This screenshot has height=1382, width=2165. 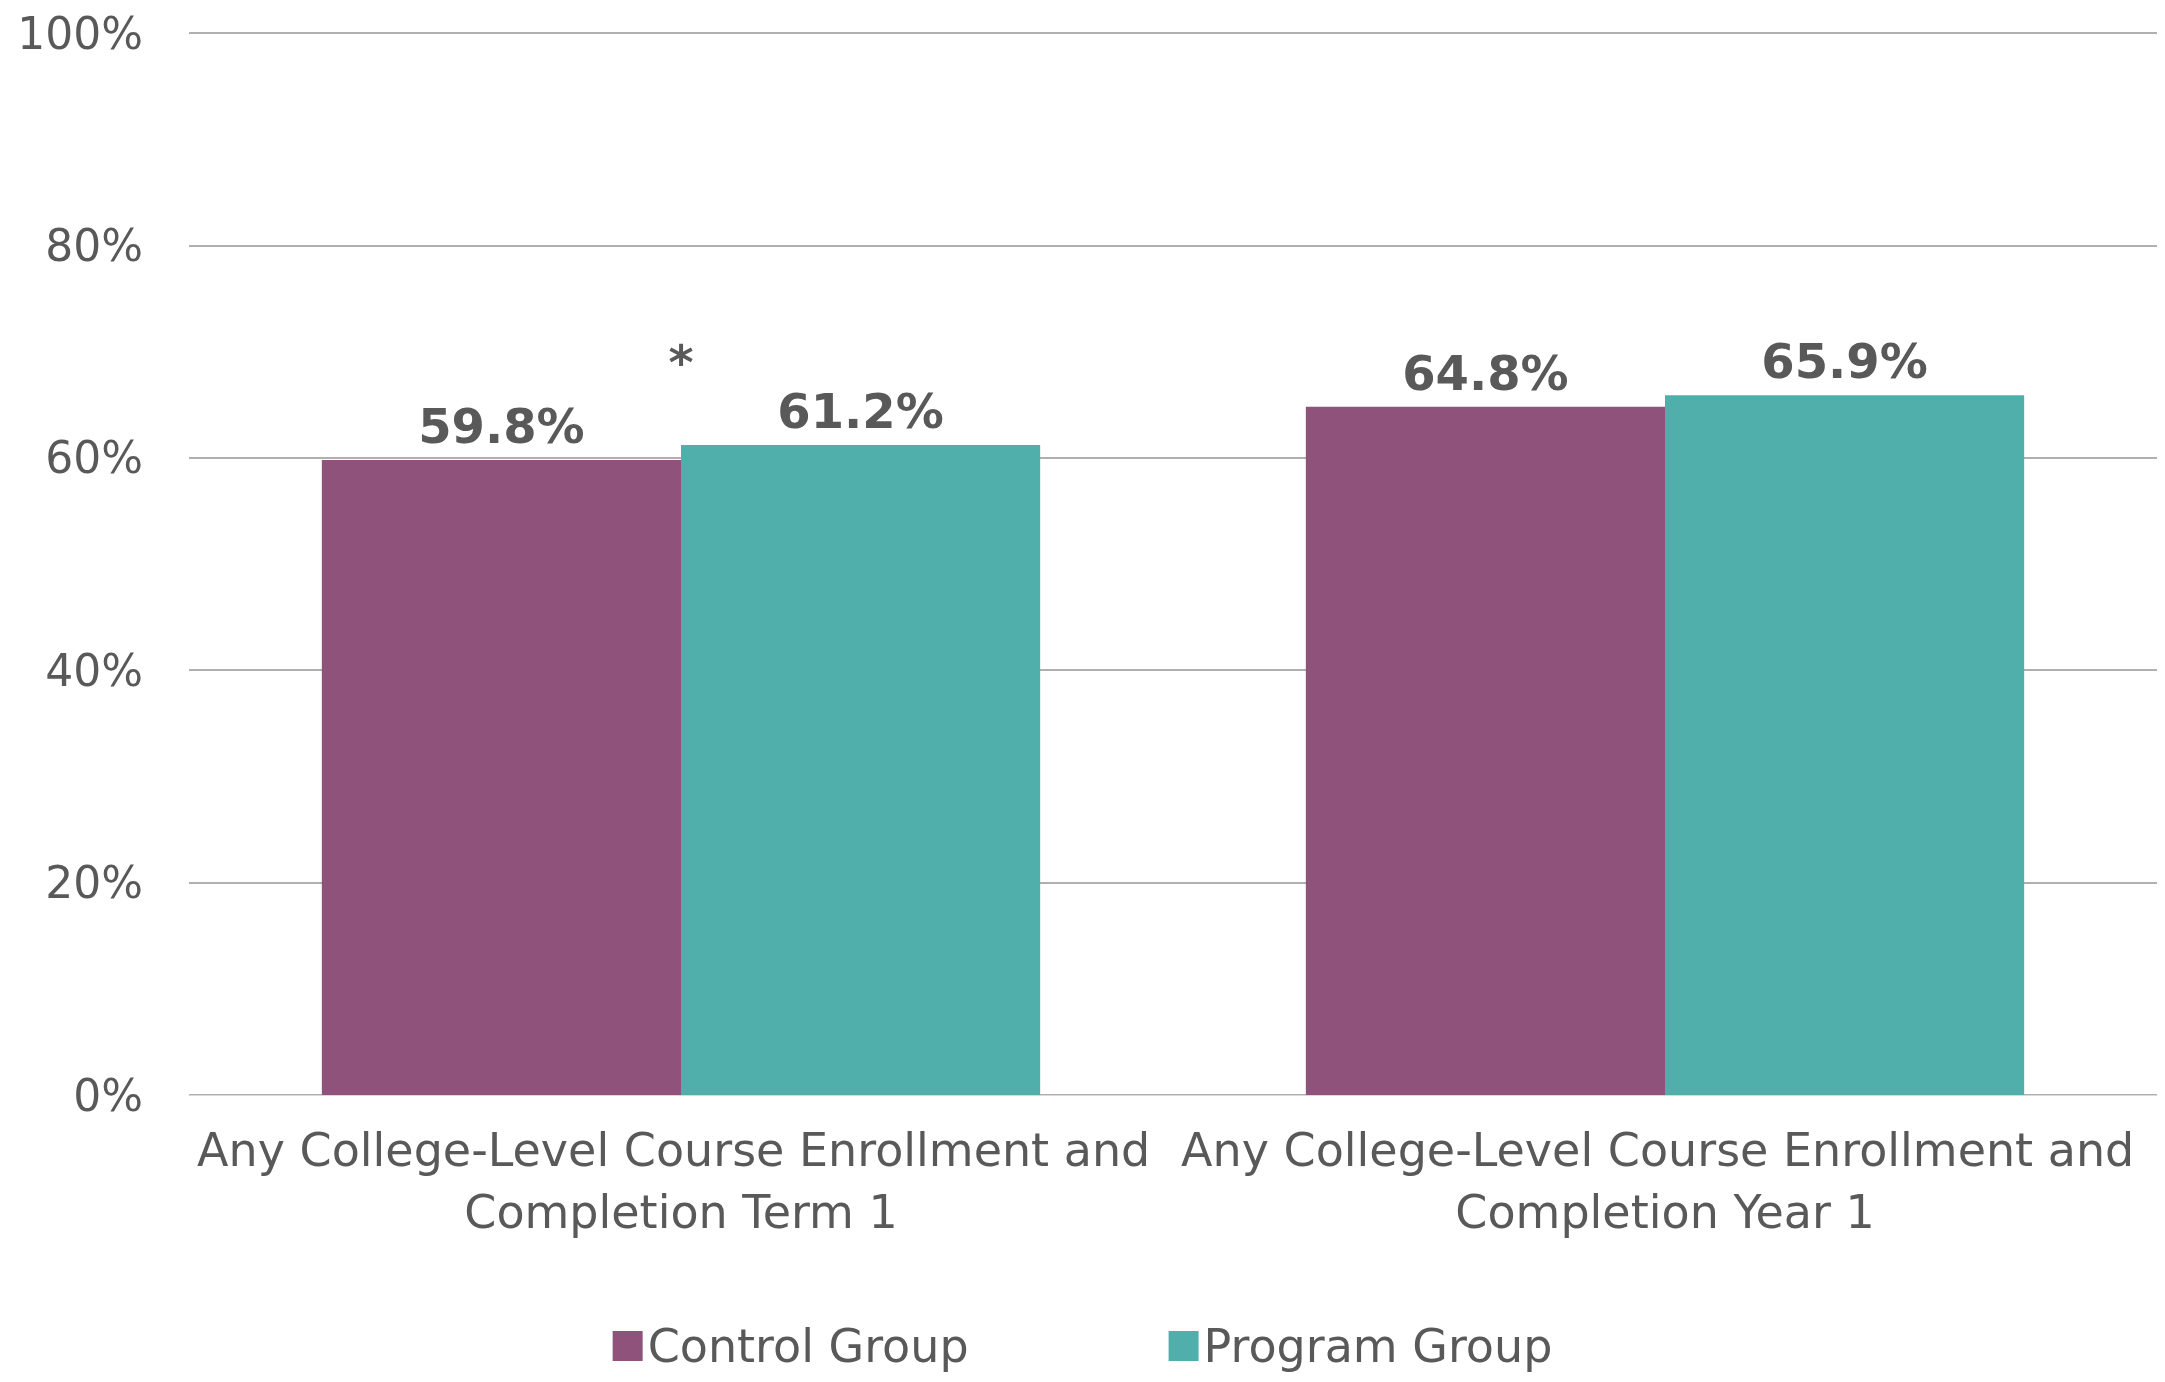 I want to click on y-tick-label: 0%, so click(x=108, y=1095).